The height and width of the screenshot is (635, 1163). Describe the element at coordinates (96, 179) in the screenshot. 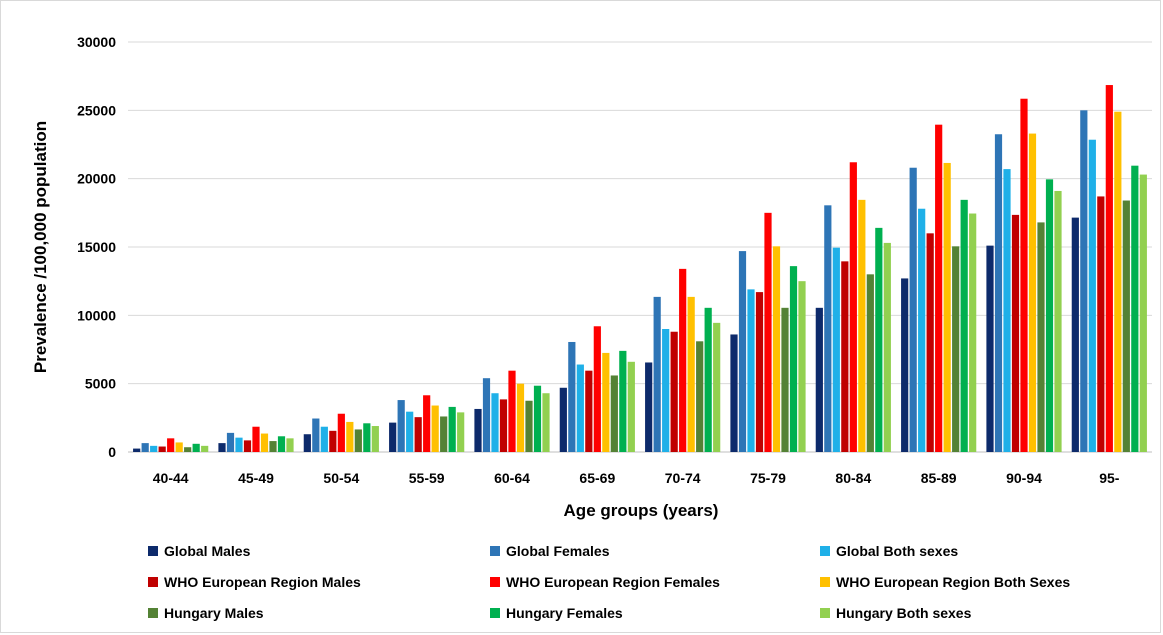

I see `y-tick-label: 20000` at that location.